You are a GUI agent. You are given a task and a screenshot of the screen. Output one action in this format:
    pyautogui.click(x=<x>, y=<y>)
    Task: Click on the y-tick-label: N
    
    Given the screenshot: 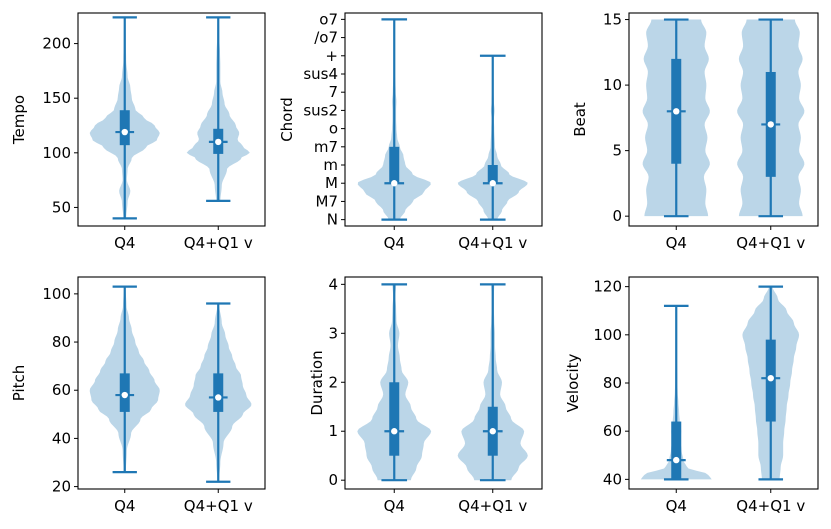 What is the action you would take?
    pyautogui.click(x=332, y=220)
    